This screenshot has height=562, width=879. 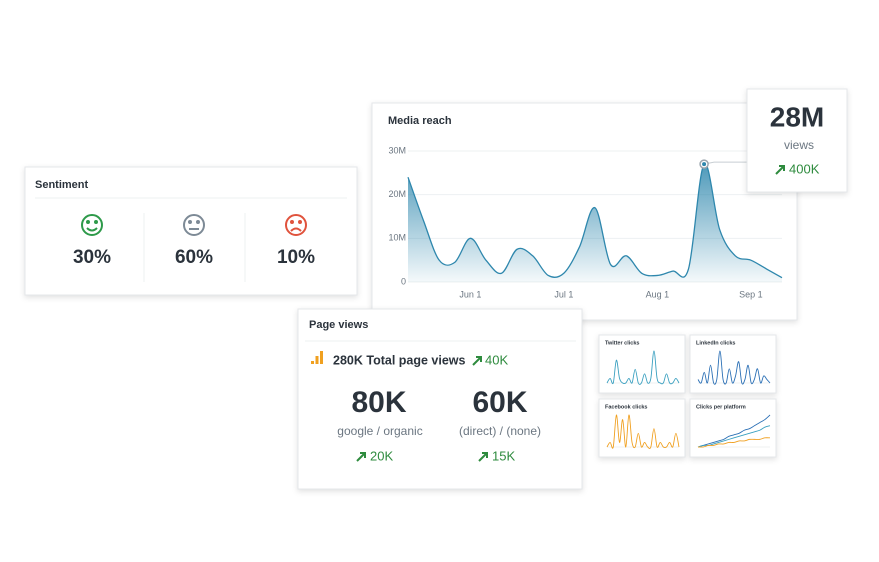 I want to click on callout-change: 400K, so click(x=804, y=168).